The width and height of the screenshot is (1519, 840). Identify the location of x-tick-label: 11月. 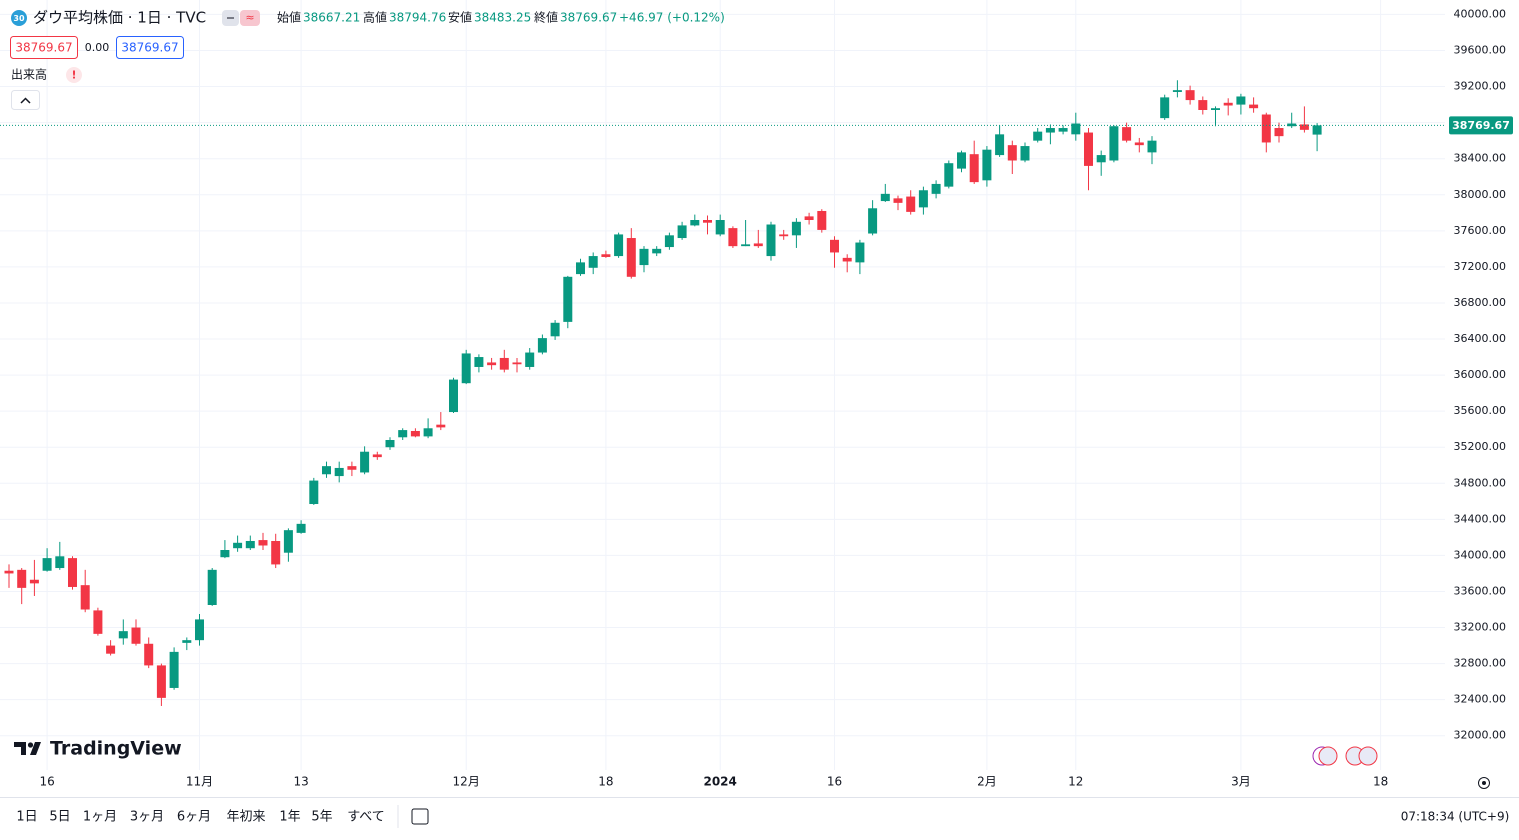
(199, 782).